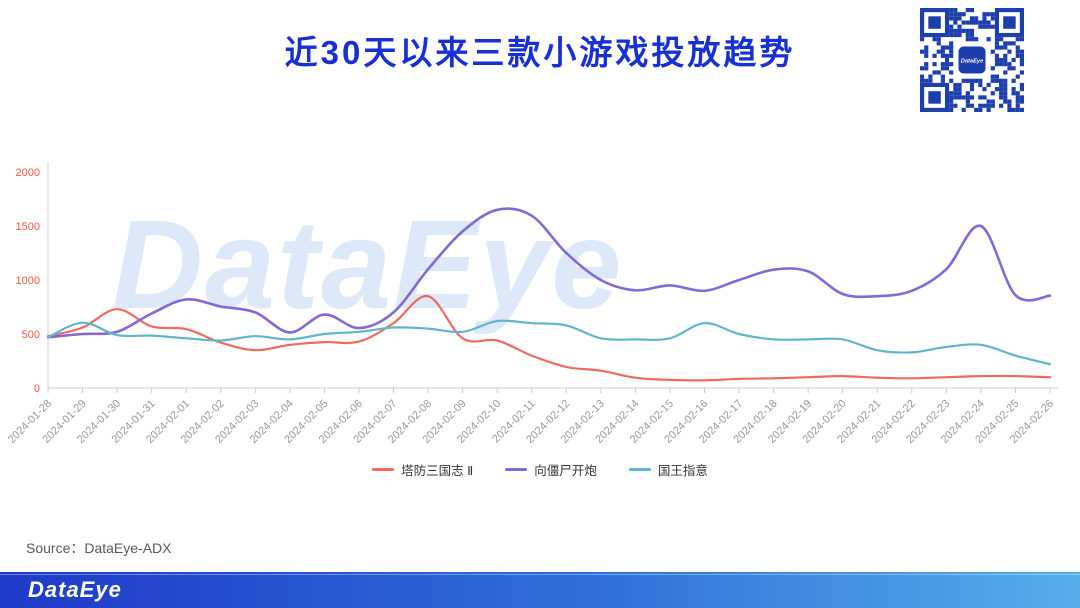 Image resolution: width=1080 pixels, height=608 pixels. What do you see at coordinates (28, 173) in the screenshot?
I see `y-axis-label: 2000` at bounding box center [28, 173].